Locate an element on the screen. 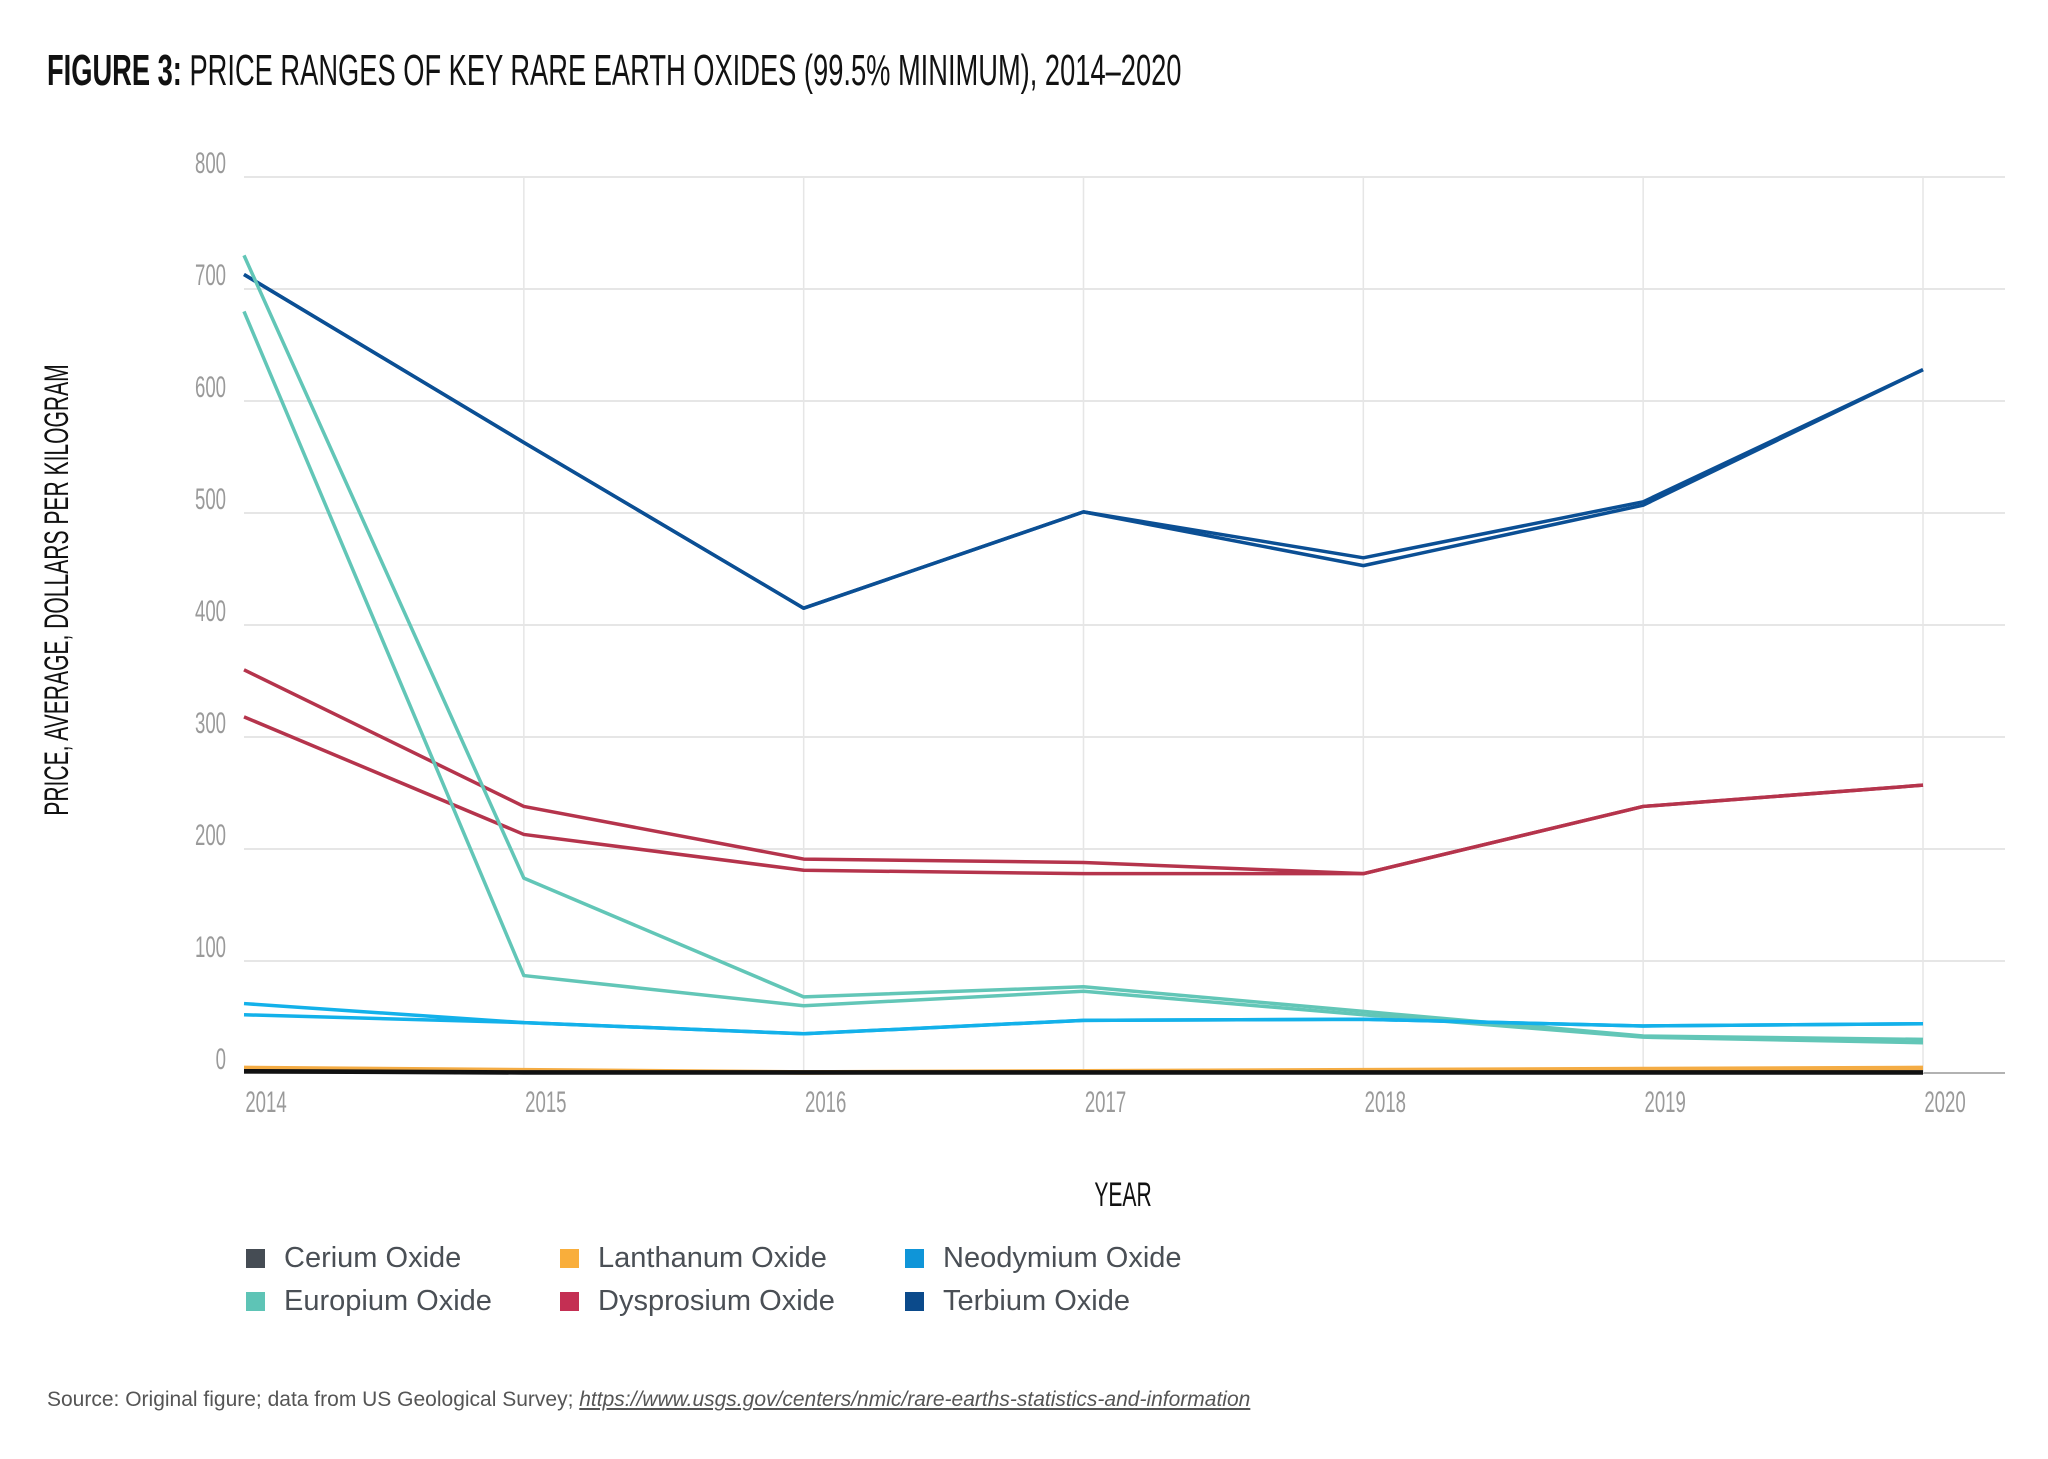  legend-item: Dysprosium Oxide is located at coordinates (697, 1301).